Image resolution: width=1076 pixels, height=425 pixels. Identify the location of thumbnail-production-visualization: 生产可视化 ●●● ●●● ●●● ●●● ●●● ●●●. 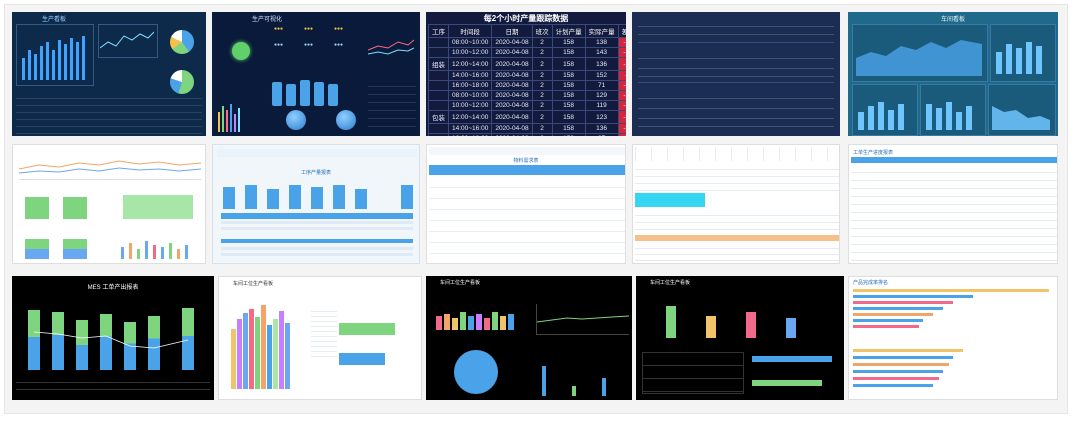
(316, 74).